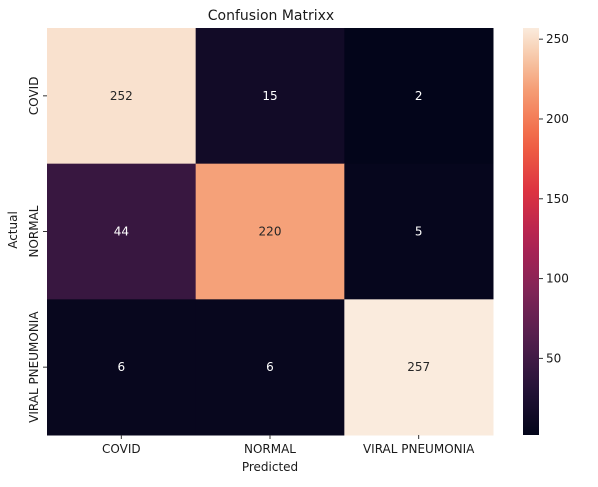 Image resolution: width=598 pixels, height=487 pixels. Describe the element at coordinates (557, 39) in the screenshot. I see `colorbar-tick-label: 250` at that location.